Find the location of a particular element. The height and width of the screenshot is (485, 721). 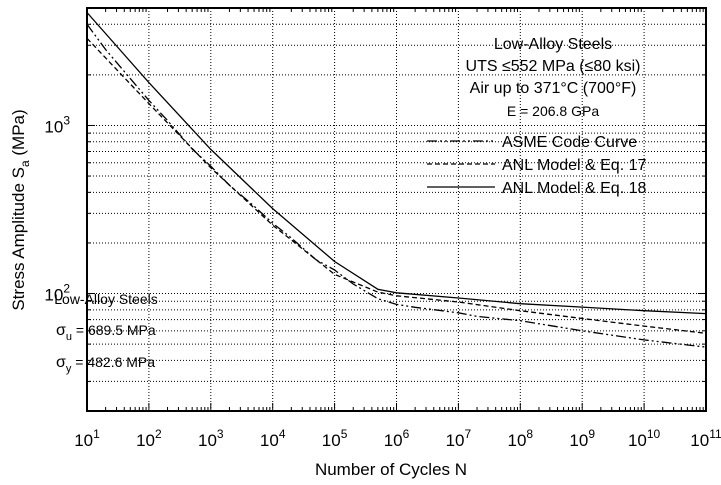

sigma-u-subscript: u is located at coordinates (69, 337).